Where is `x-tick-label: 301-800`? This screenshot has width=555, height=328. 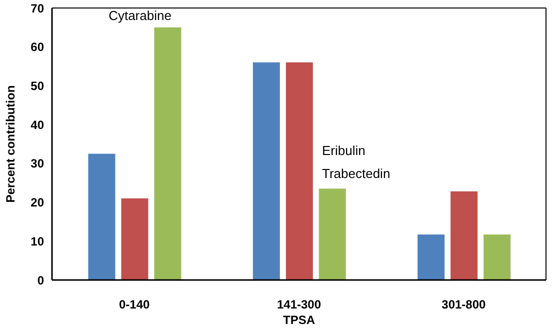
x-tick-label: 301-800 is located at coordinates (464, 305).